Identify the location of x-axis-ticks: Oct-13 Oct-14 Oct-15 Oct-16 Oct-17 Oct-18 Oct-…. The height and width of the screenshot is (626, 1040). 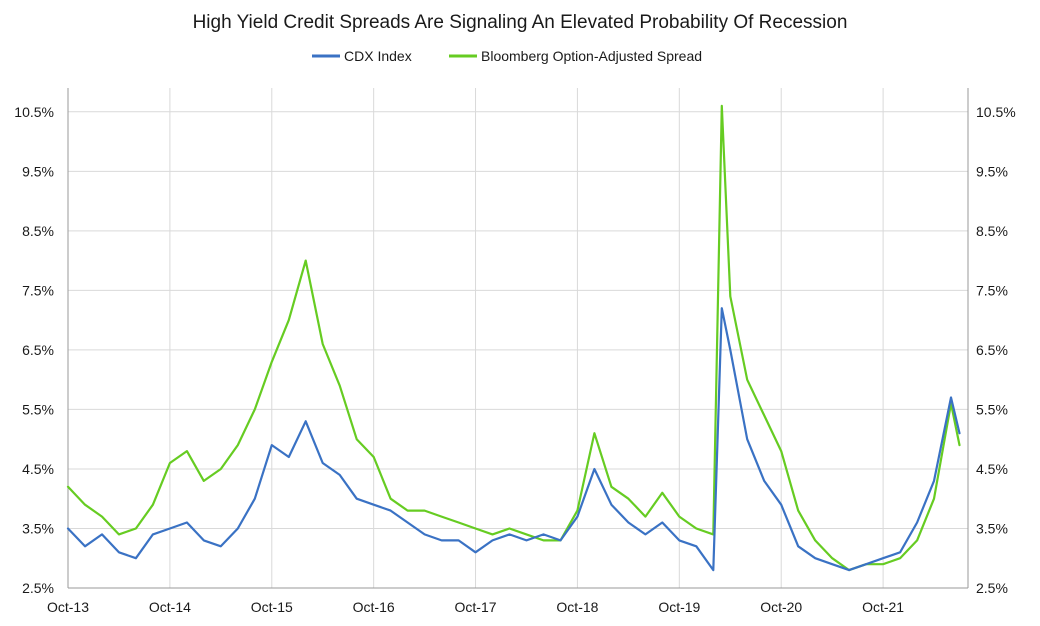
(475, 607).